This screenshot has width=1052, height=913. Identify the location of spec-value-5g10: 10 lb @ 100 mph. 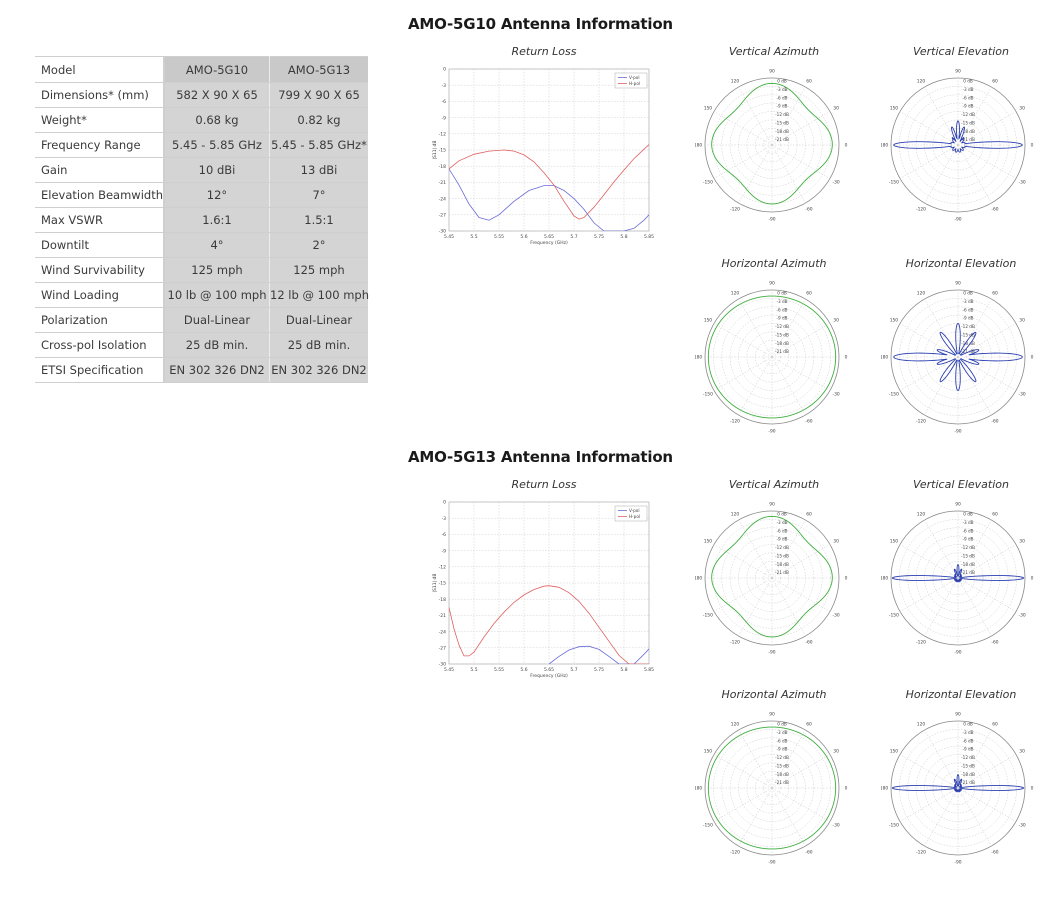
(217, 295).